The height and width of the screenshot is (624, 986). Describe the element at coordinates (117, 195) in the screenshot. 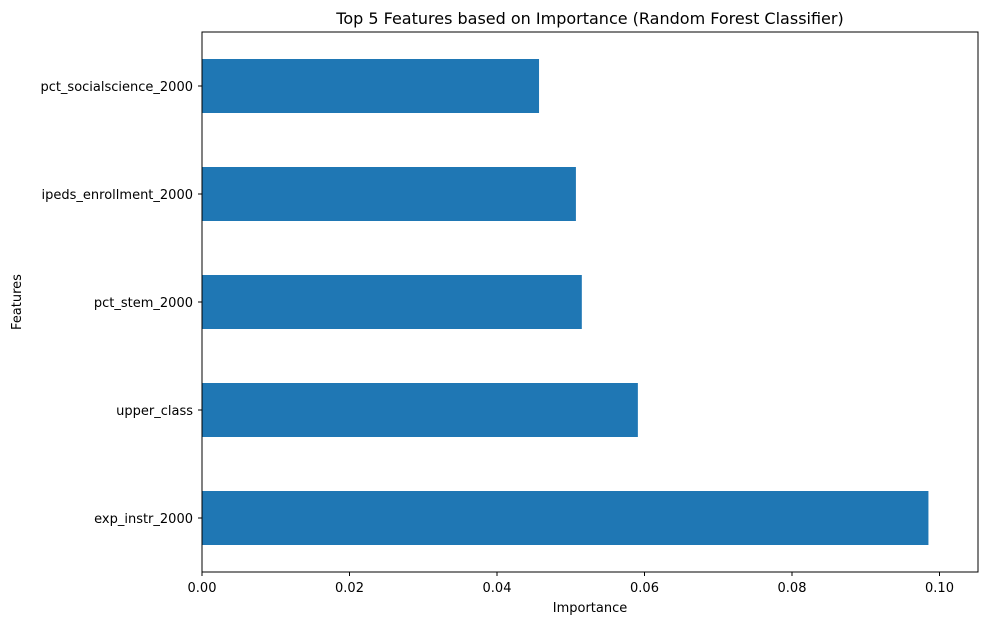

I see `y-tick-label: ipeds_enrollment_2000` at that location.